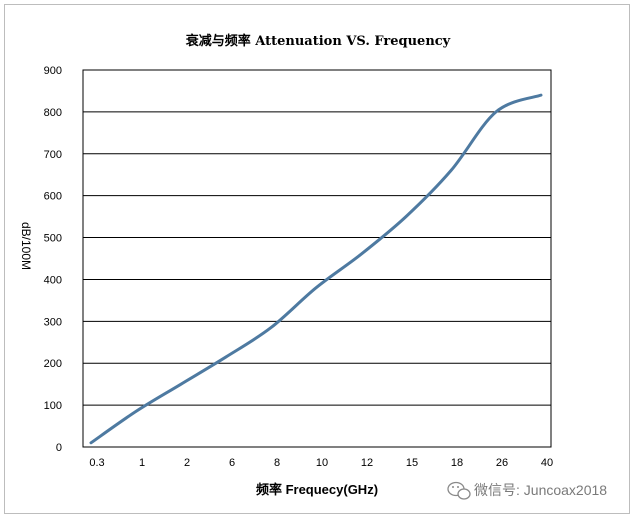  What do you see at coordinates (59, 448) in the screenshot?
I see `y-tick-label: 0` at bounding box center [59, 448].